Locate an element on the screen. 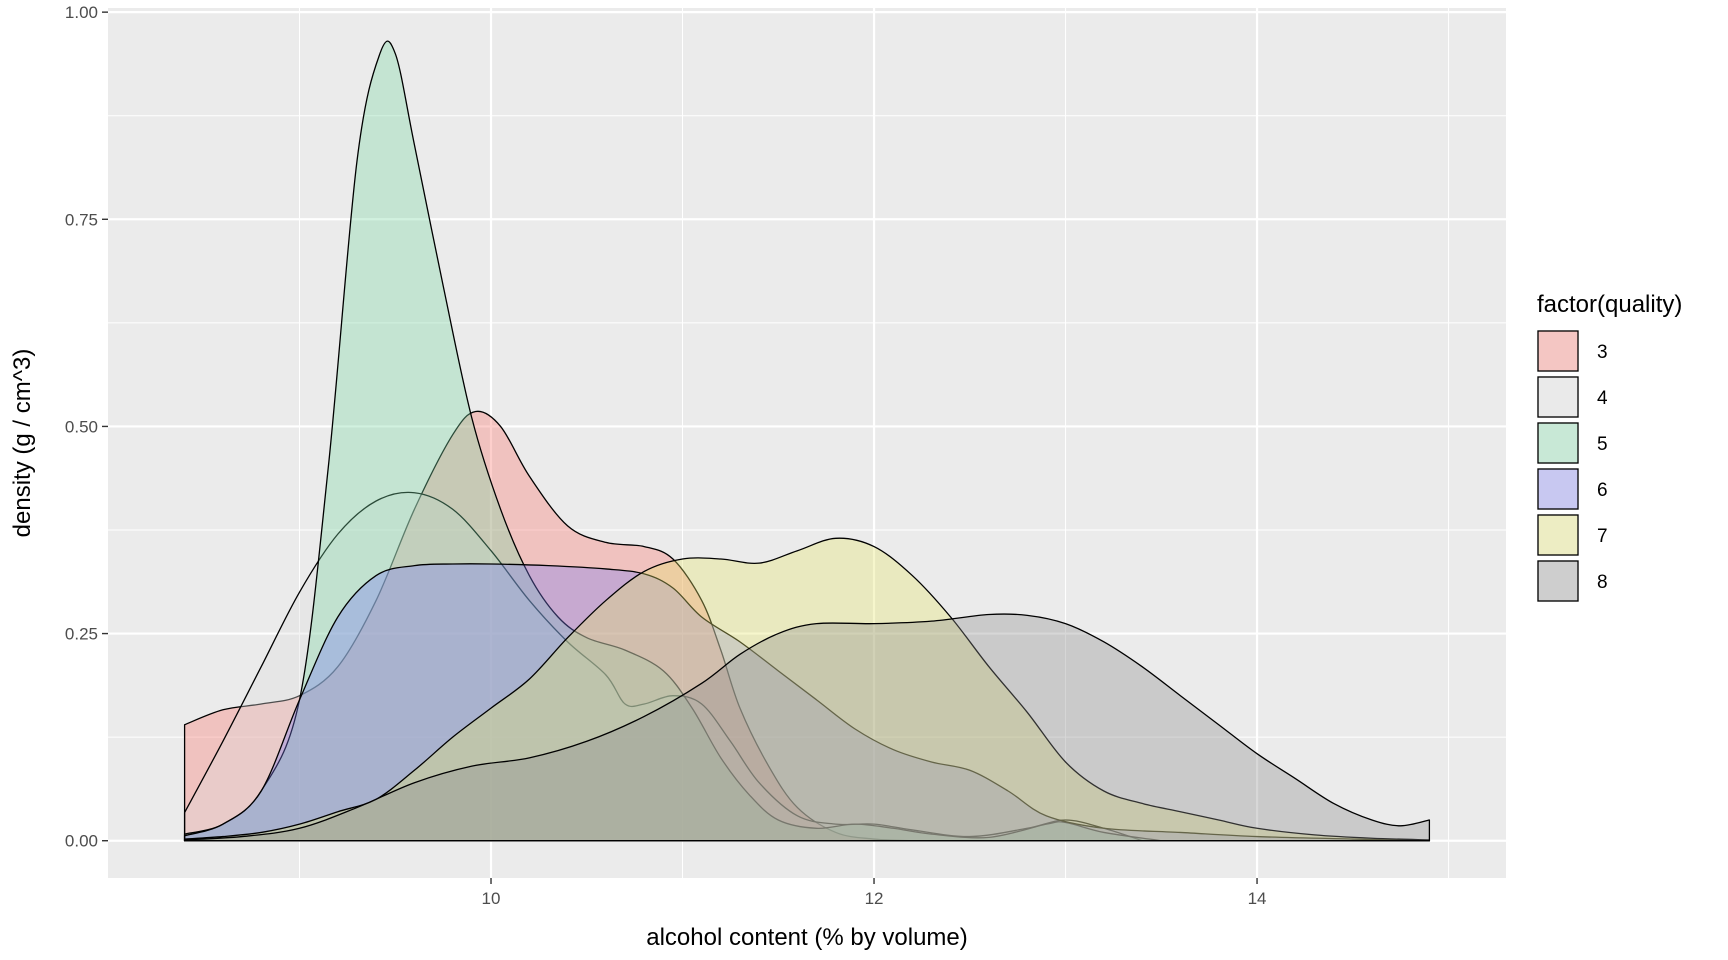 The height and width of the screenshot is (960, 1728). y-tick-label: 0.00 is located at coordinates (81, 841).